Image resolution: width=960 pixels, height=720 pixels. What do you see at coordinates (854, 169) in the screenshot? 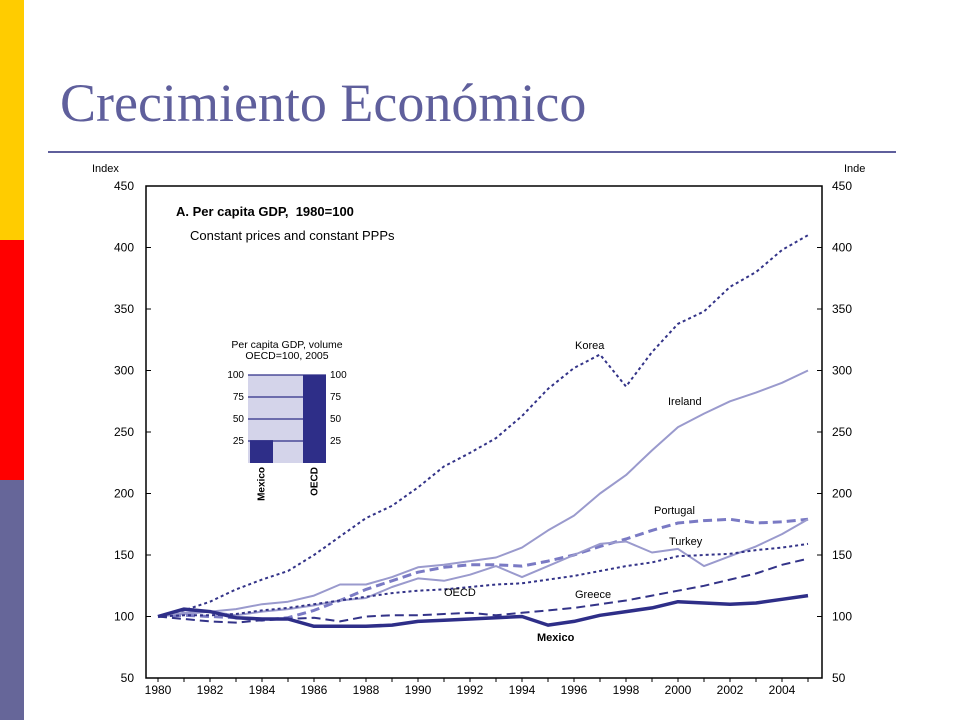
I see `y-axis-label-right: Inde` at bounding box center [854, 169].